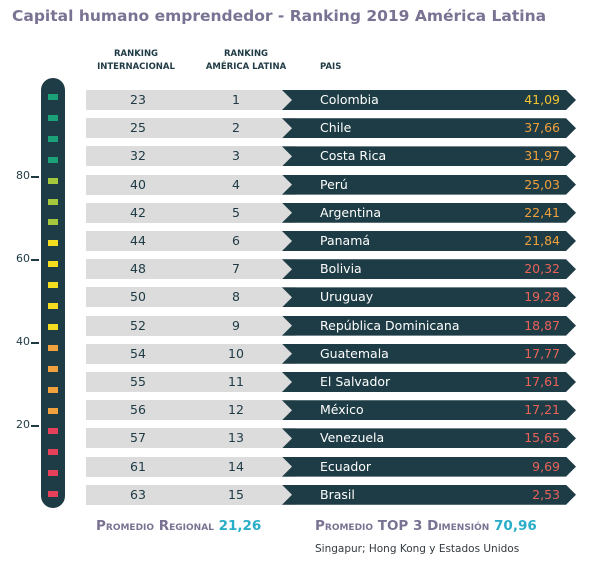 This screenshot has height=573, width=593. I want to click on top3-average-label: Promedio TOP 3 Dimensión, so click(402, 526).